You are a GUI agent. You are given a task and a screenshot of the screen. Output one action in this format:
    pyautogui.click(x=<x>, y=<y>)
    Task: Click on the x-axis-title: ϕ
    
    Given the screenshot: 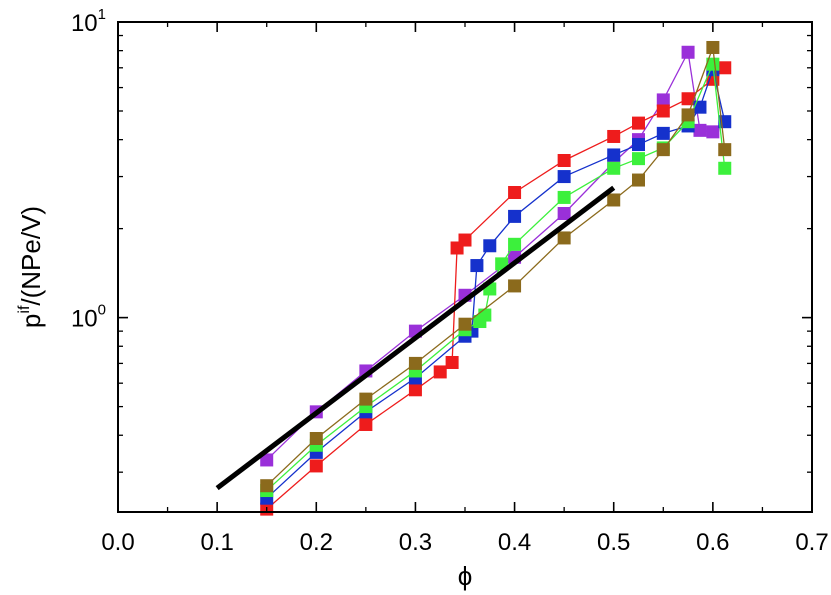 What is the action you would take?
    pyautogui.click(x=465, y=576)
    